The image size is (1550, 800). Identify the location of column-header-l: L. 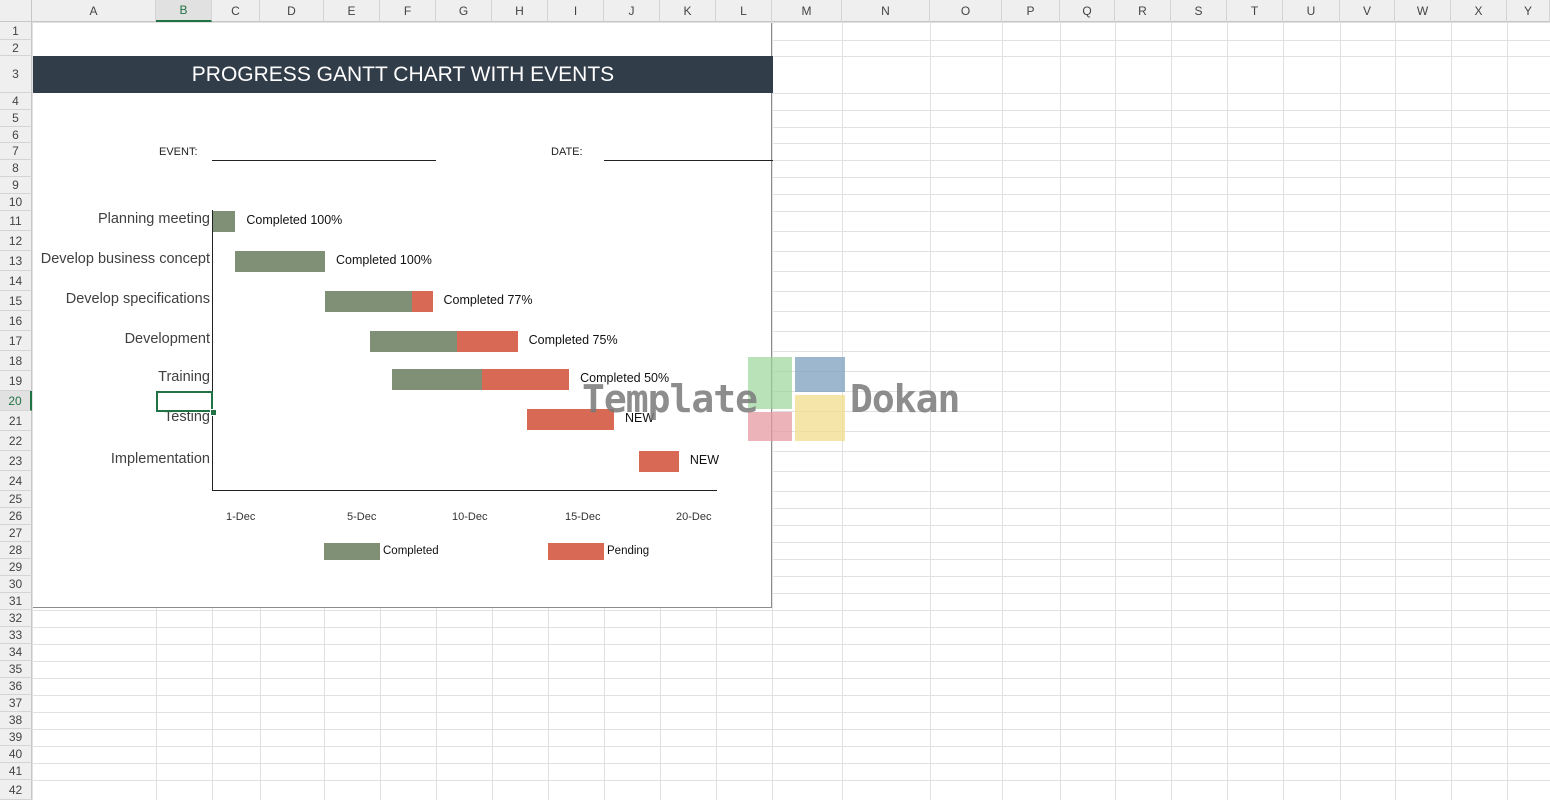
(744, 11).